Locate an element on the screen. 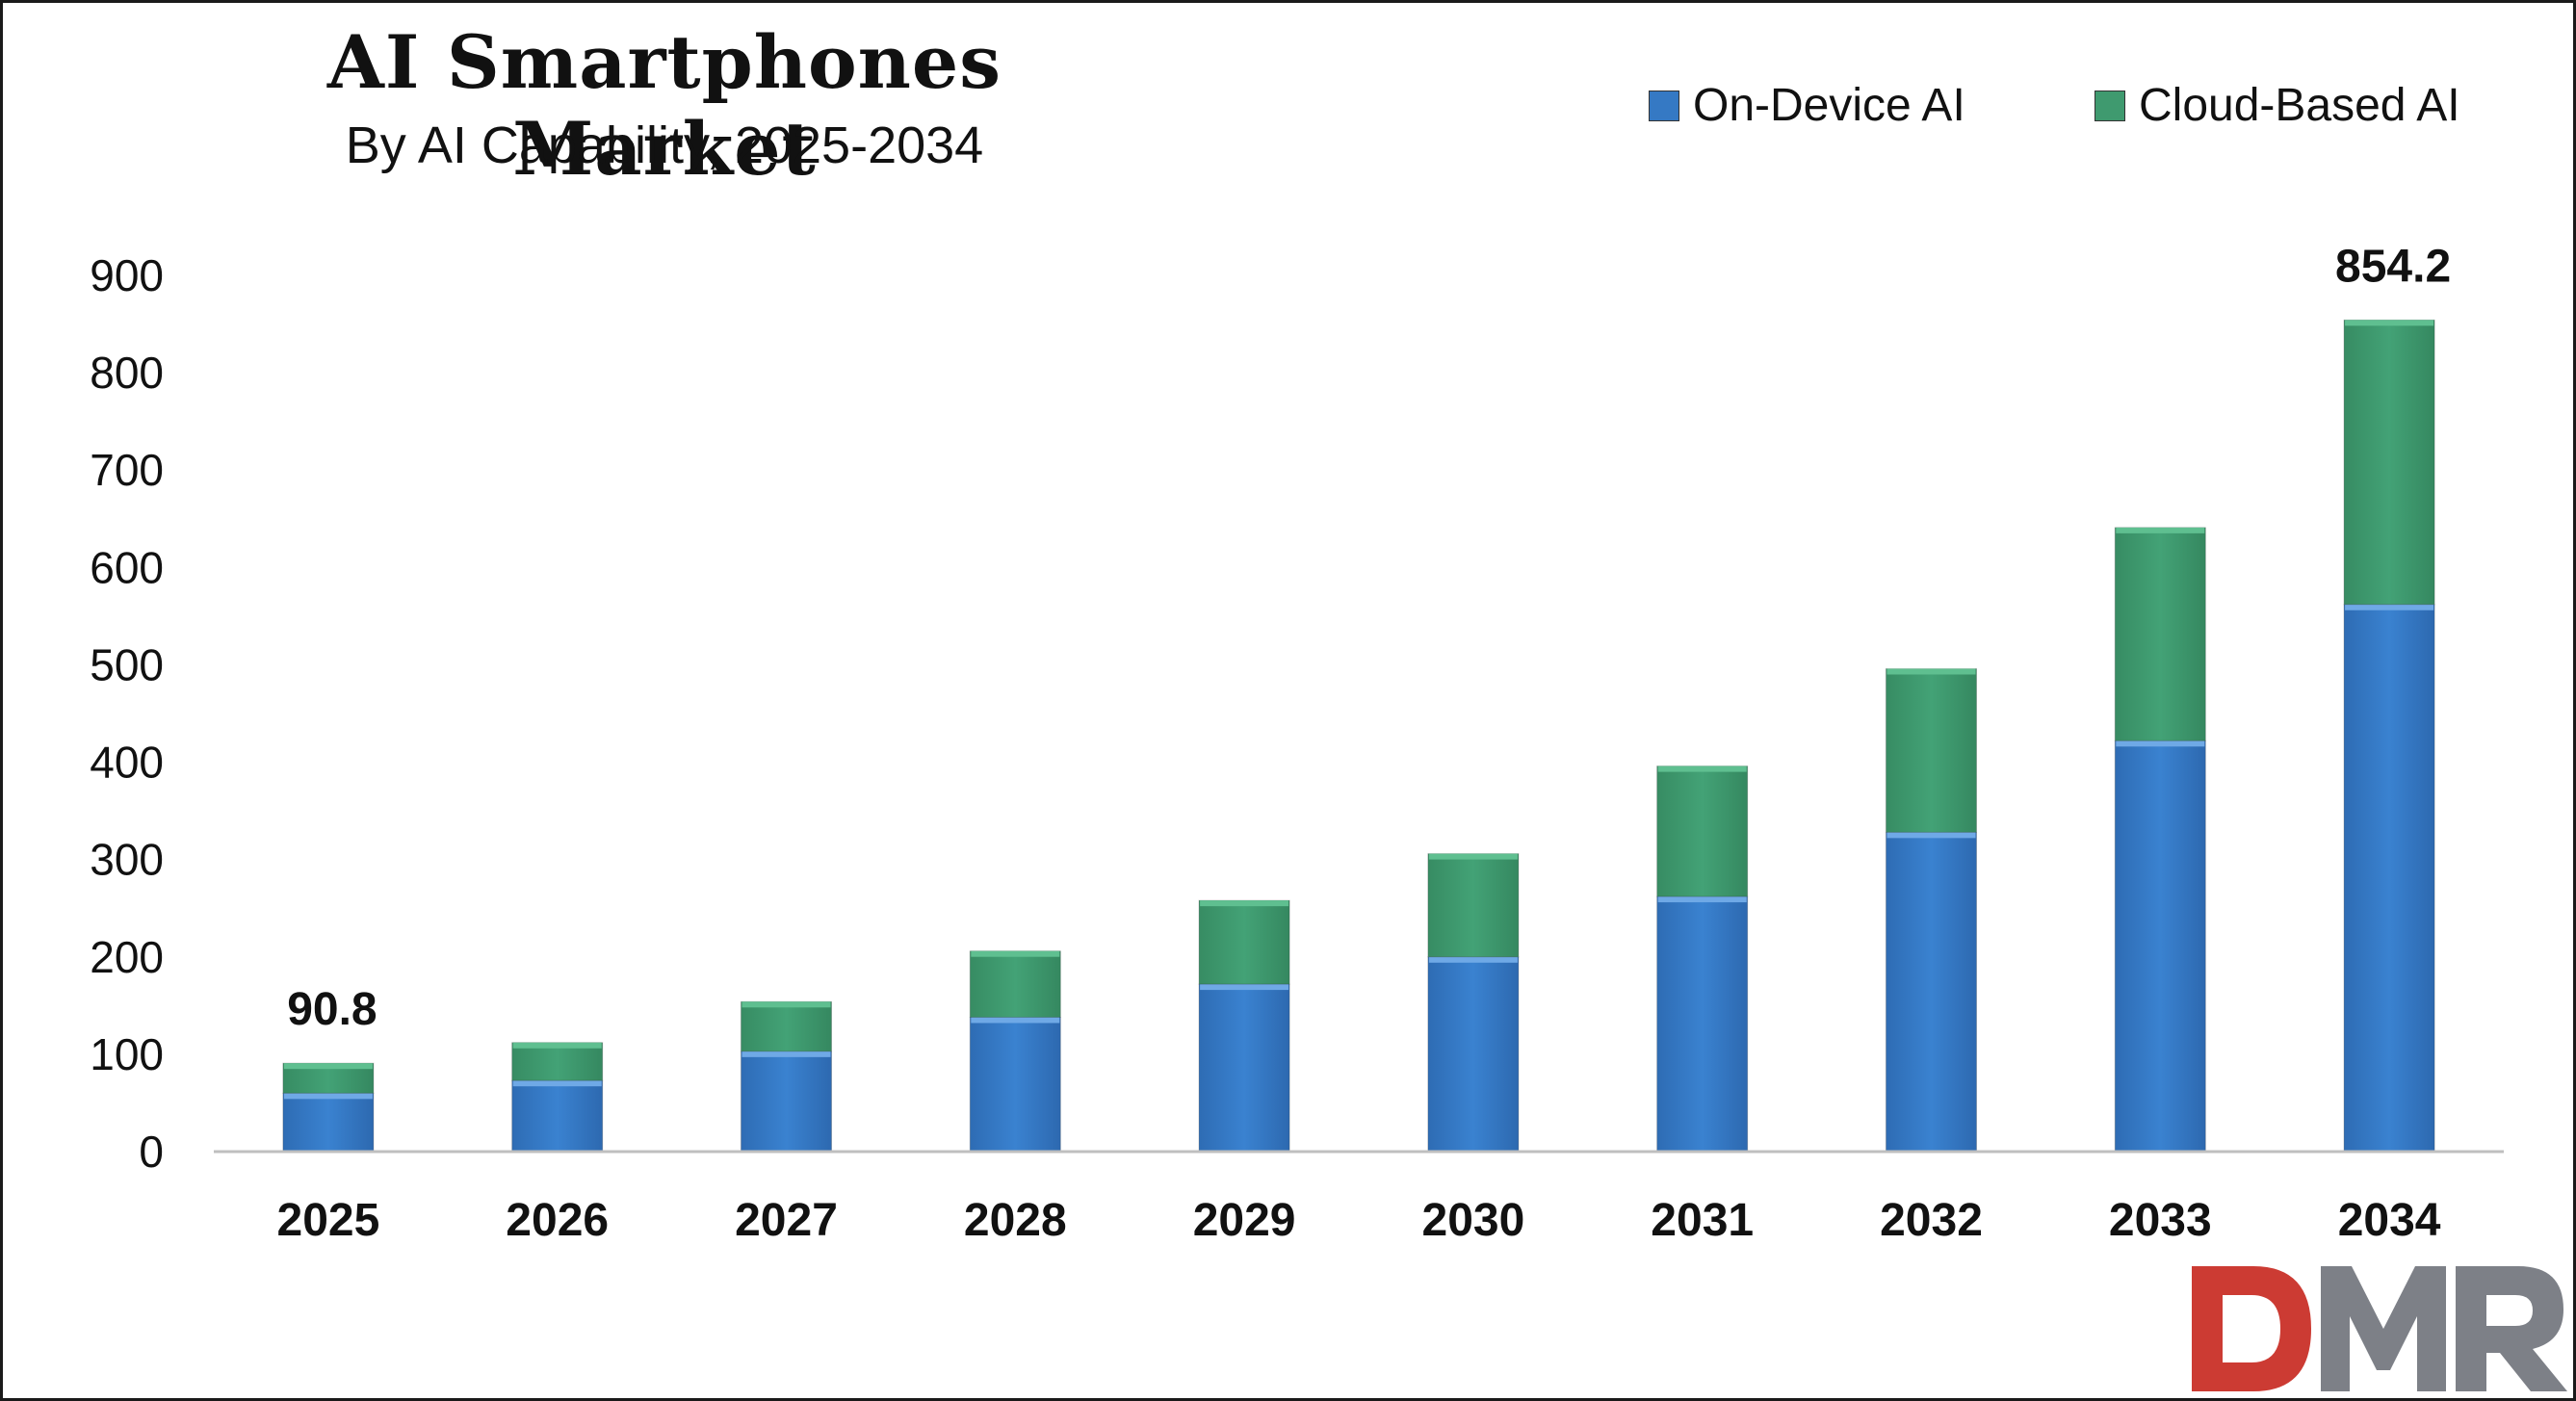 Image resolution: width=2576 pixels, height=1401 pixels. y-tick-label: 400 is located at coordinates (127, 763).